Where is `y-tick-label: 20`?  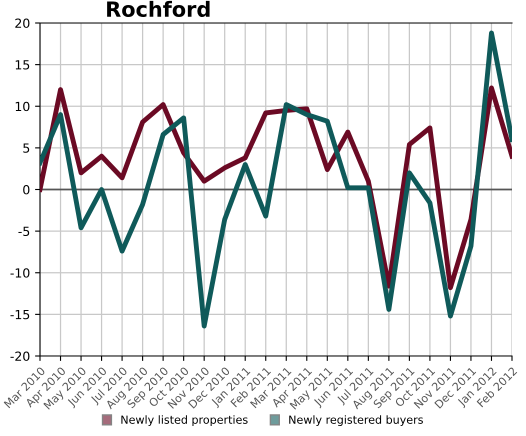
y-tick-label: 20 is located at coordinates (22, 23).